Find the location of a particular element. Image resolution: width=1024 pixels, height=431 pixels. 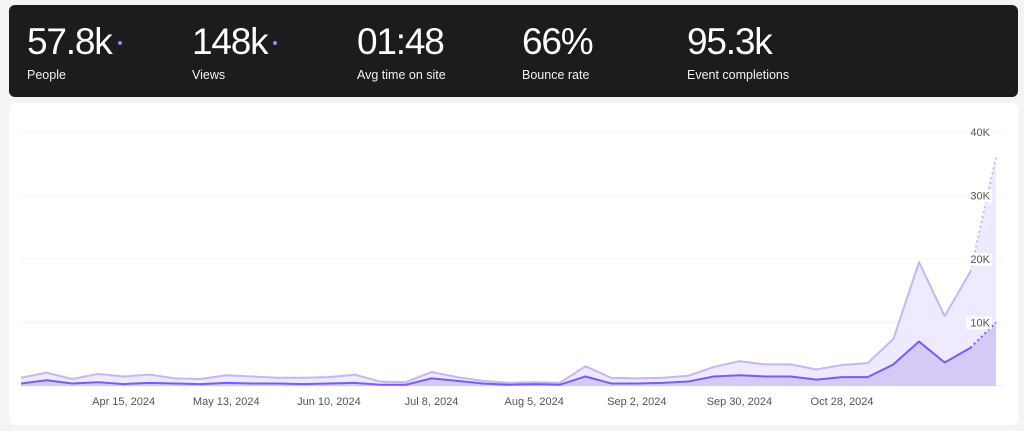

y-tick-label: 20K is located at coordinates (980, 260).